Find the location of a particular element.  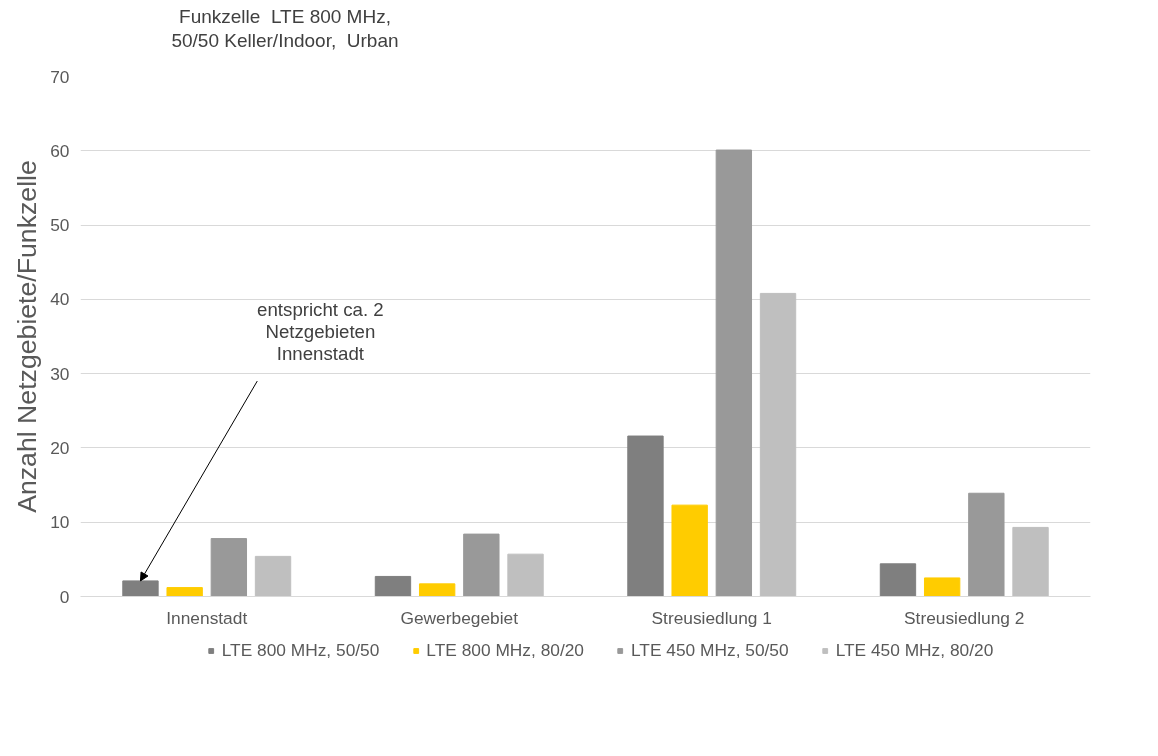

y-tick-label: 30 is located at coordinates (60, 373).